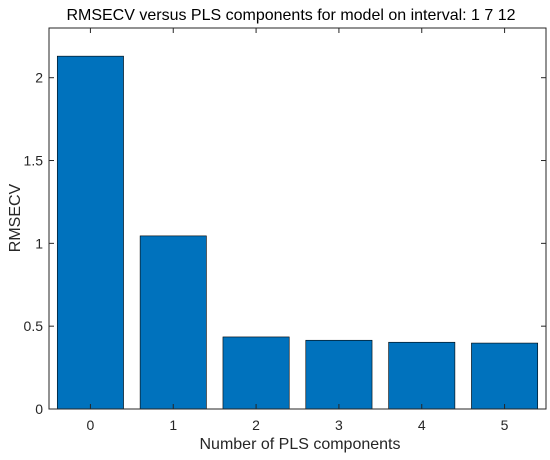 Image resolution: width=550 pixels, height=460 pixels. I want to click on y-tick-label: 0, so click(39, 409).